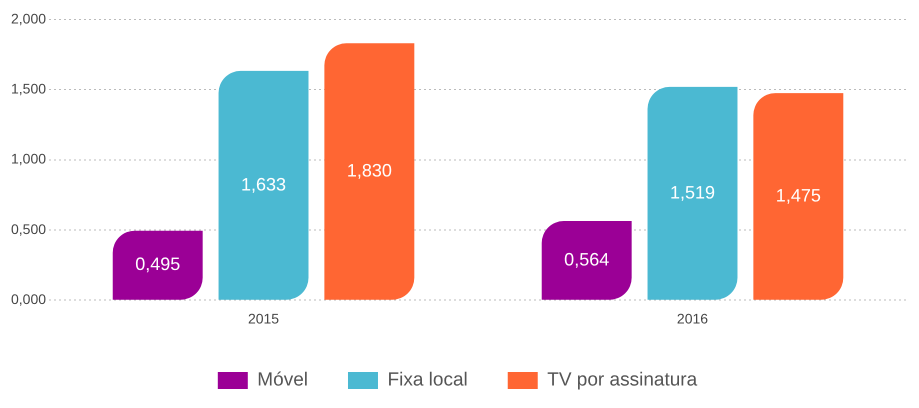  I want to click on legend-label: TV por assinatura, so click(622, 380).